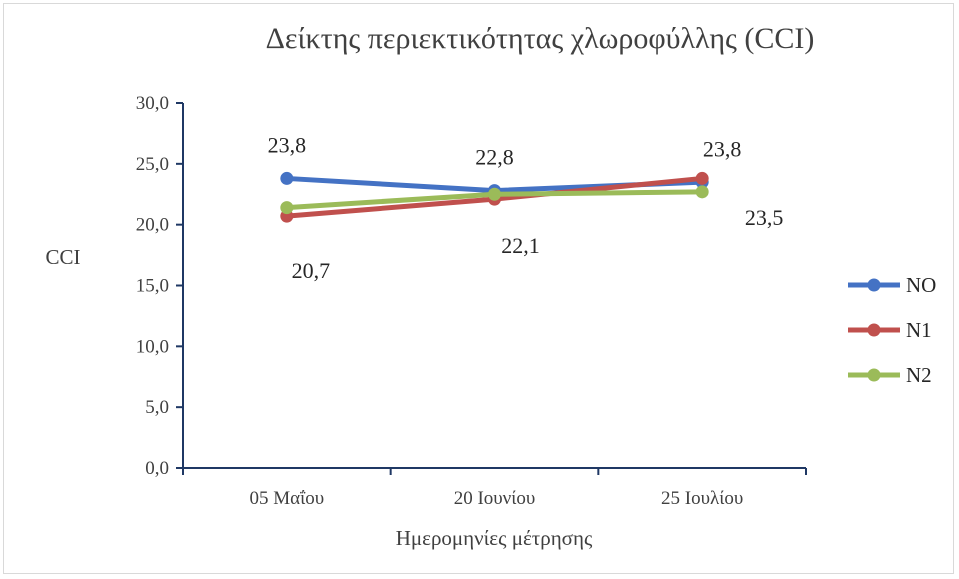  I want to click on y-tick-label: 5,0, so click(157, 407).